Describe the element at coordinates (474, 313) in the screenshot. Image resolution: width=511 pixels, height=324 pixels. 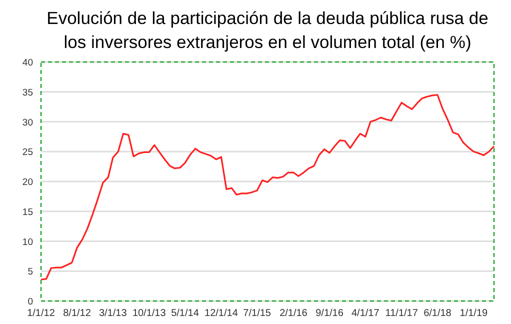
I see `x-tick-label: 1/1/19` at that location.